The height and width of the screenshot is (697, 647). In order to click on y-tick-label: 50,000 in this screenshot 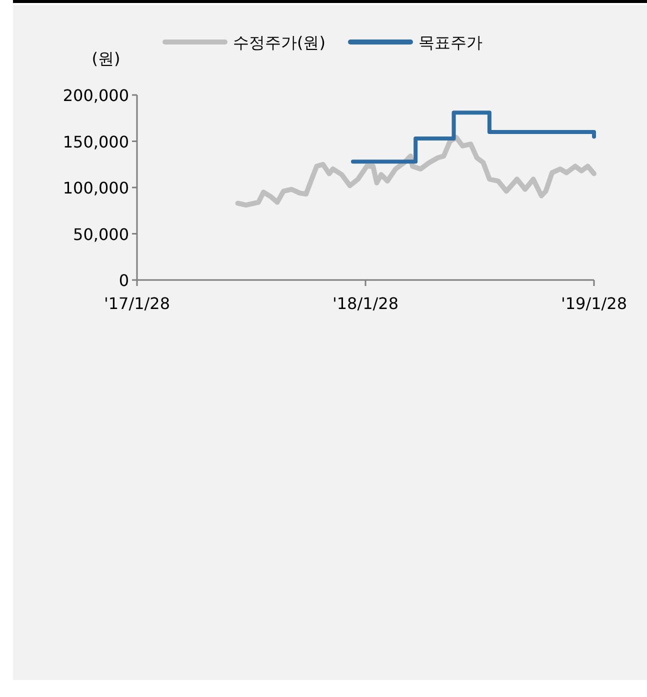, I will do `click(101, 234)`.